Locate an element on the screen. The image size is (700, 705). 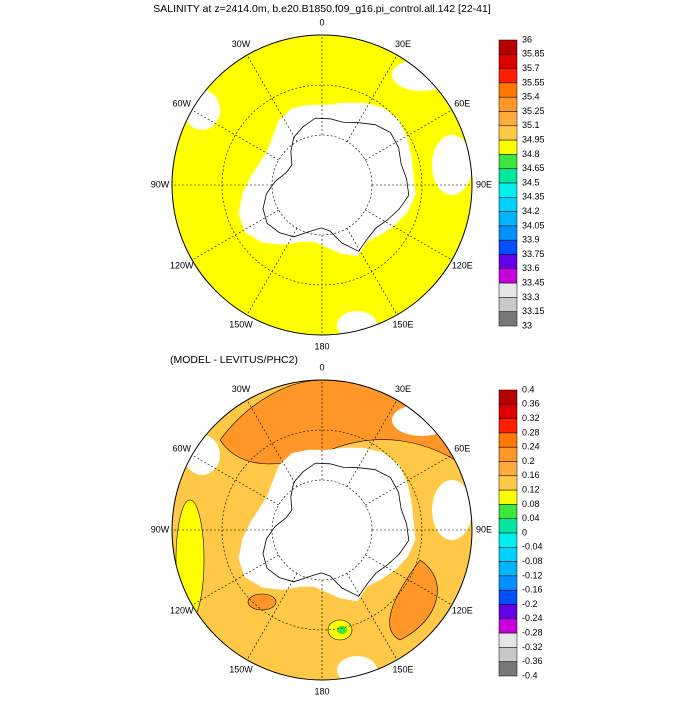
colorbar-label: -0.32 is located at coordinates (532, 647).